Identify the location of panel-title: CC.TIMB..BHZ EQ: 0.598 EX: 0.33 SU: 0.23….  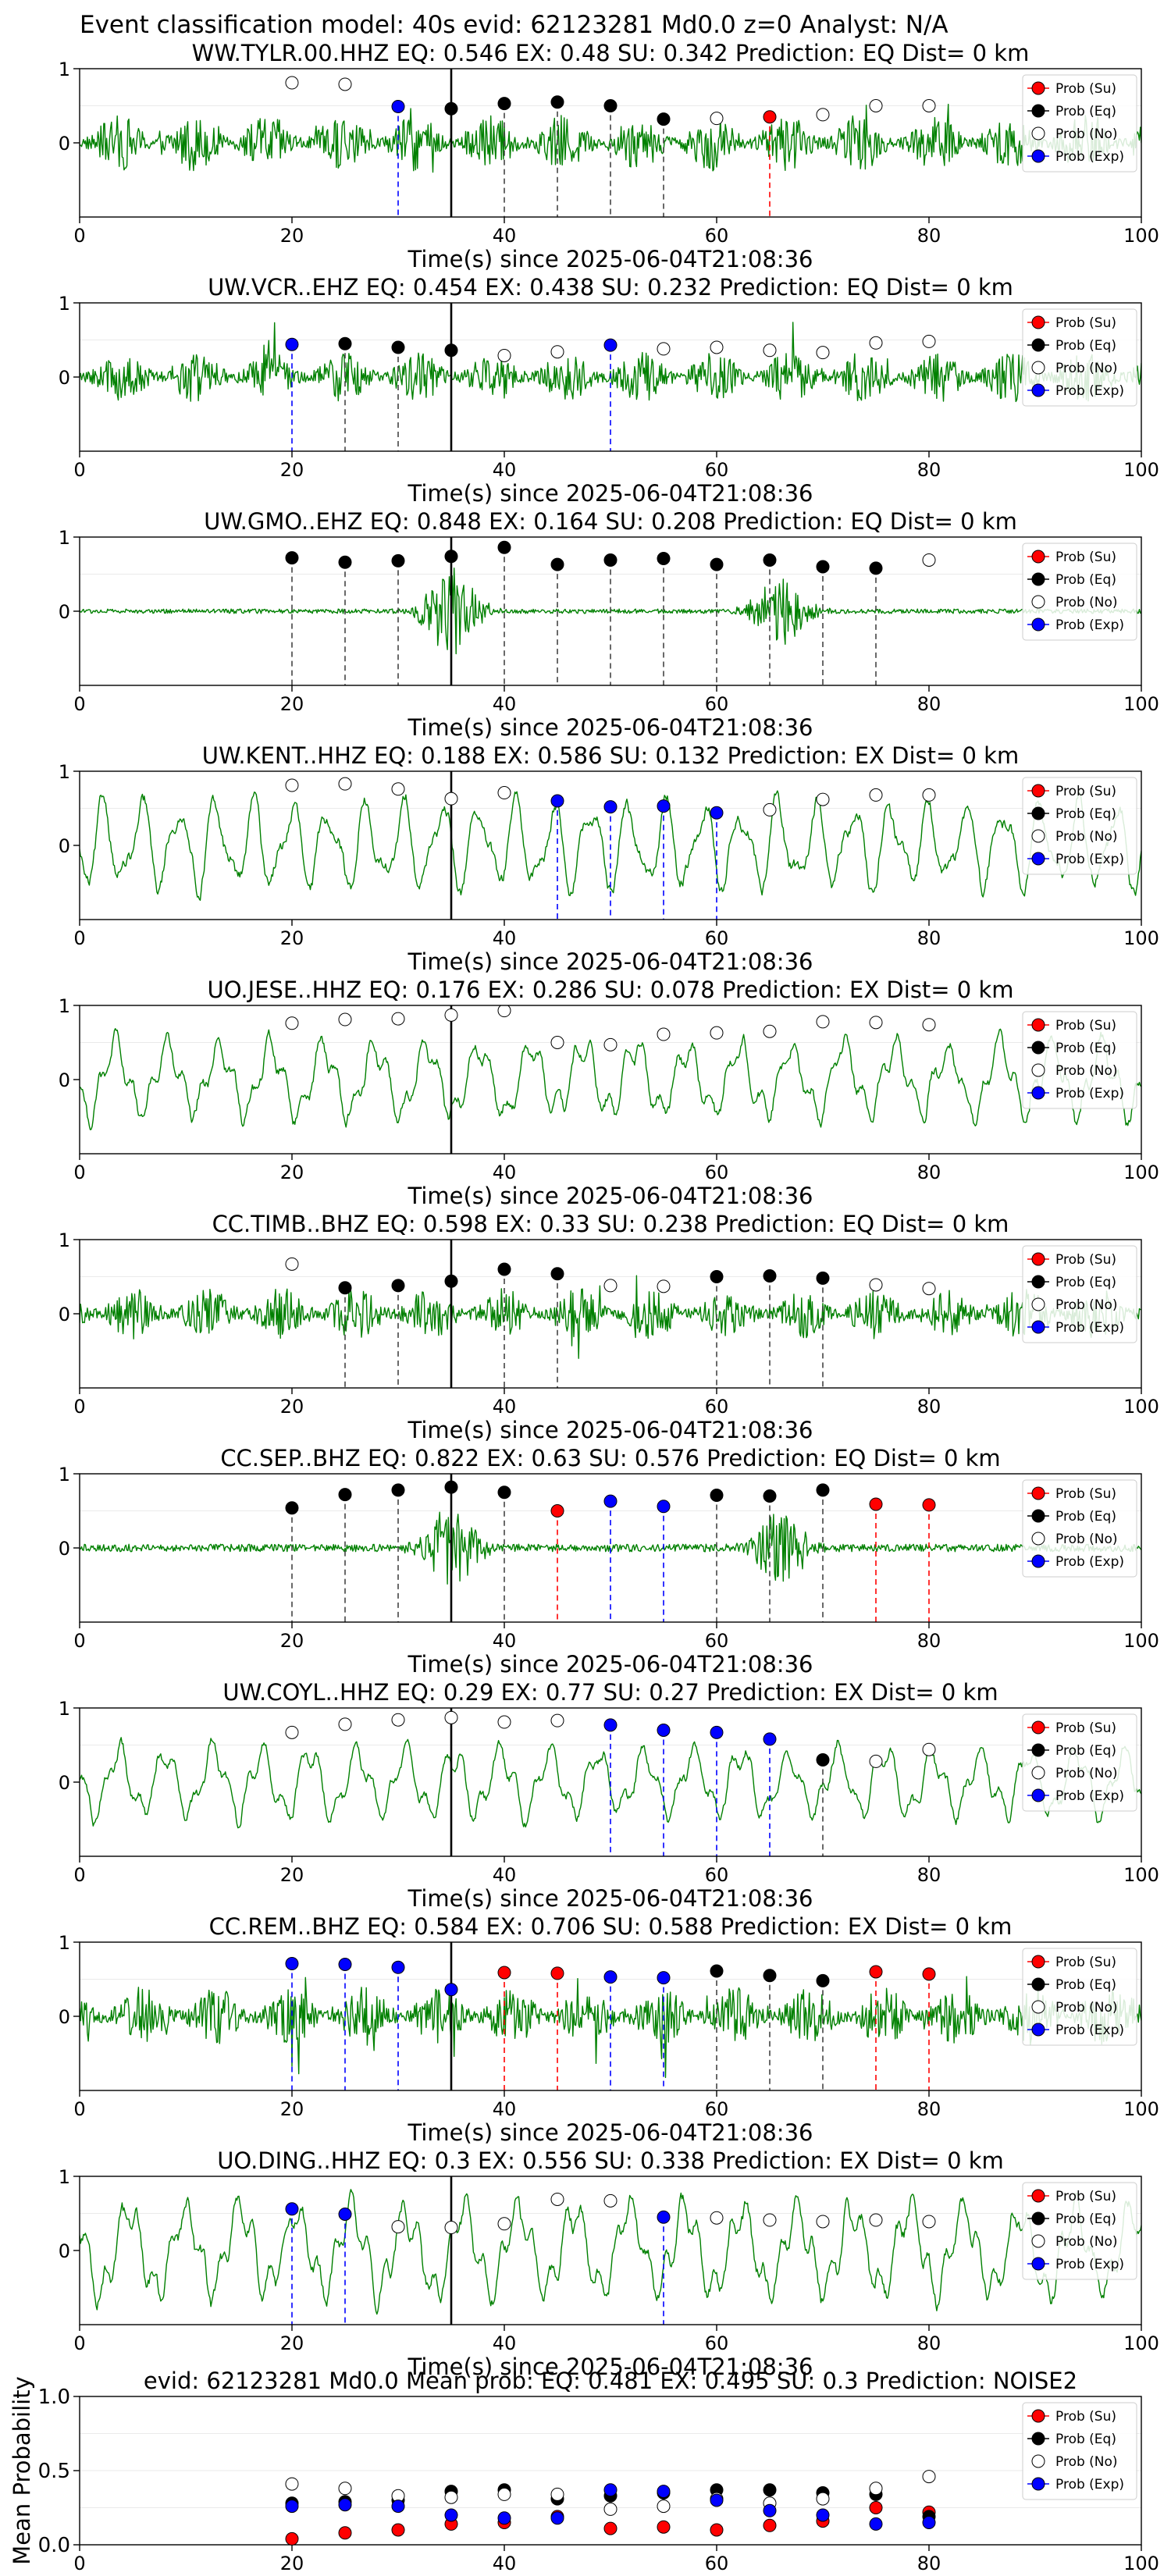
(610, 1224).